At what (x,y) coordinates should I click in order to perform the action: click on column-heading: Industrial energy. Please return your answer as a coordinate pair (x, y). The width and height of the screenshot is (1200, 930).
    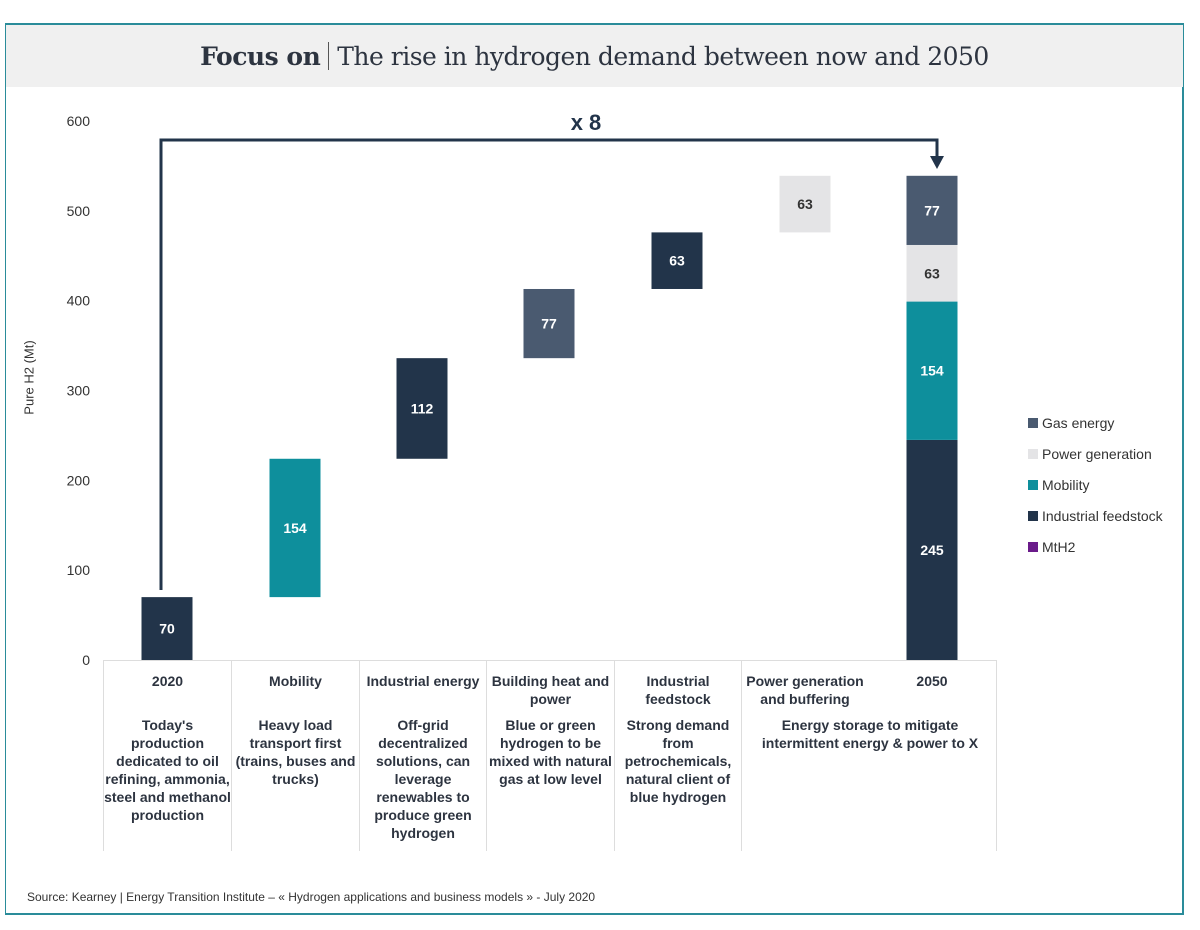
    Looking at the image, I should click on (423, 681).